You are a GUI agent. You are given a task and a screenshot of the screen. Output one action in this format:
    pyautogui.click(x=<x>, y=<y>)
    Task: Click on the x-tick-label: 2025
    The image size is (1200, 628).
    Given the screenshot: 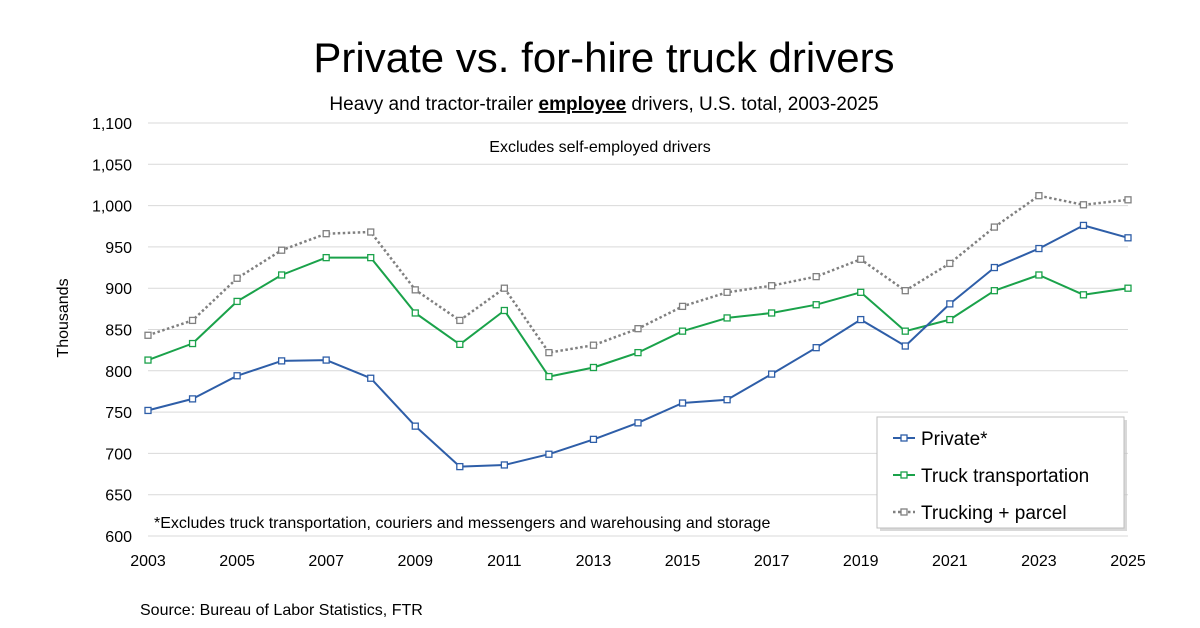 What is the action you would take?
    pyautogui.click(x=1128, y=561)
    